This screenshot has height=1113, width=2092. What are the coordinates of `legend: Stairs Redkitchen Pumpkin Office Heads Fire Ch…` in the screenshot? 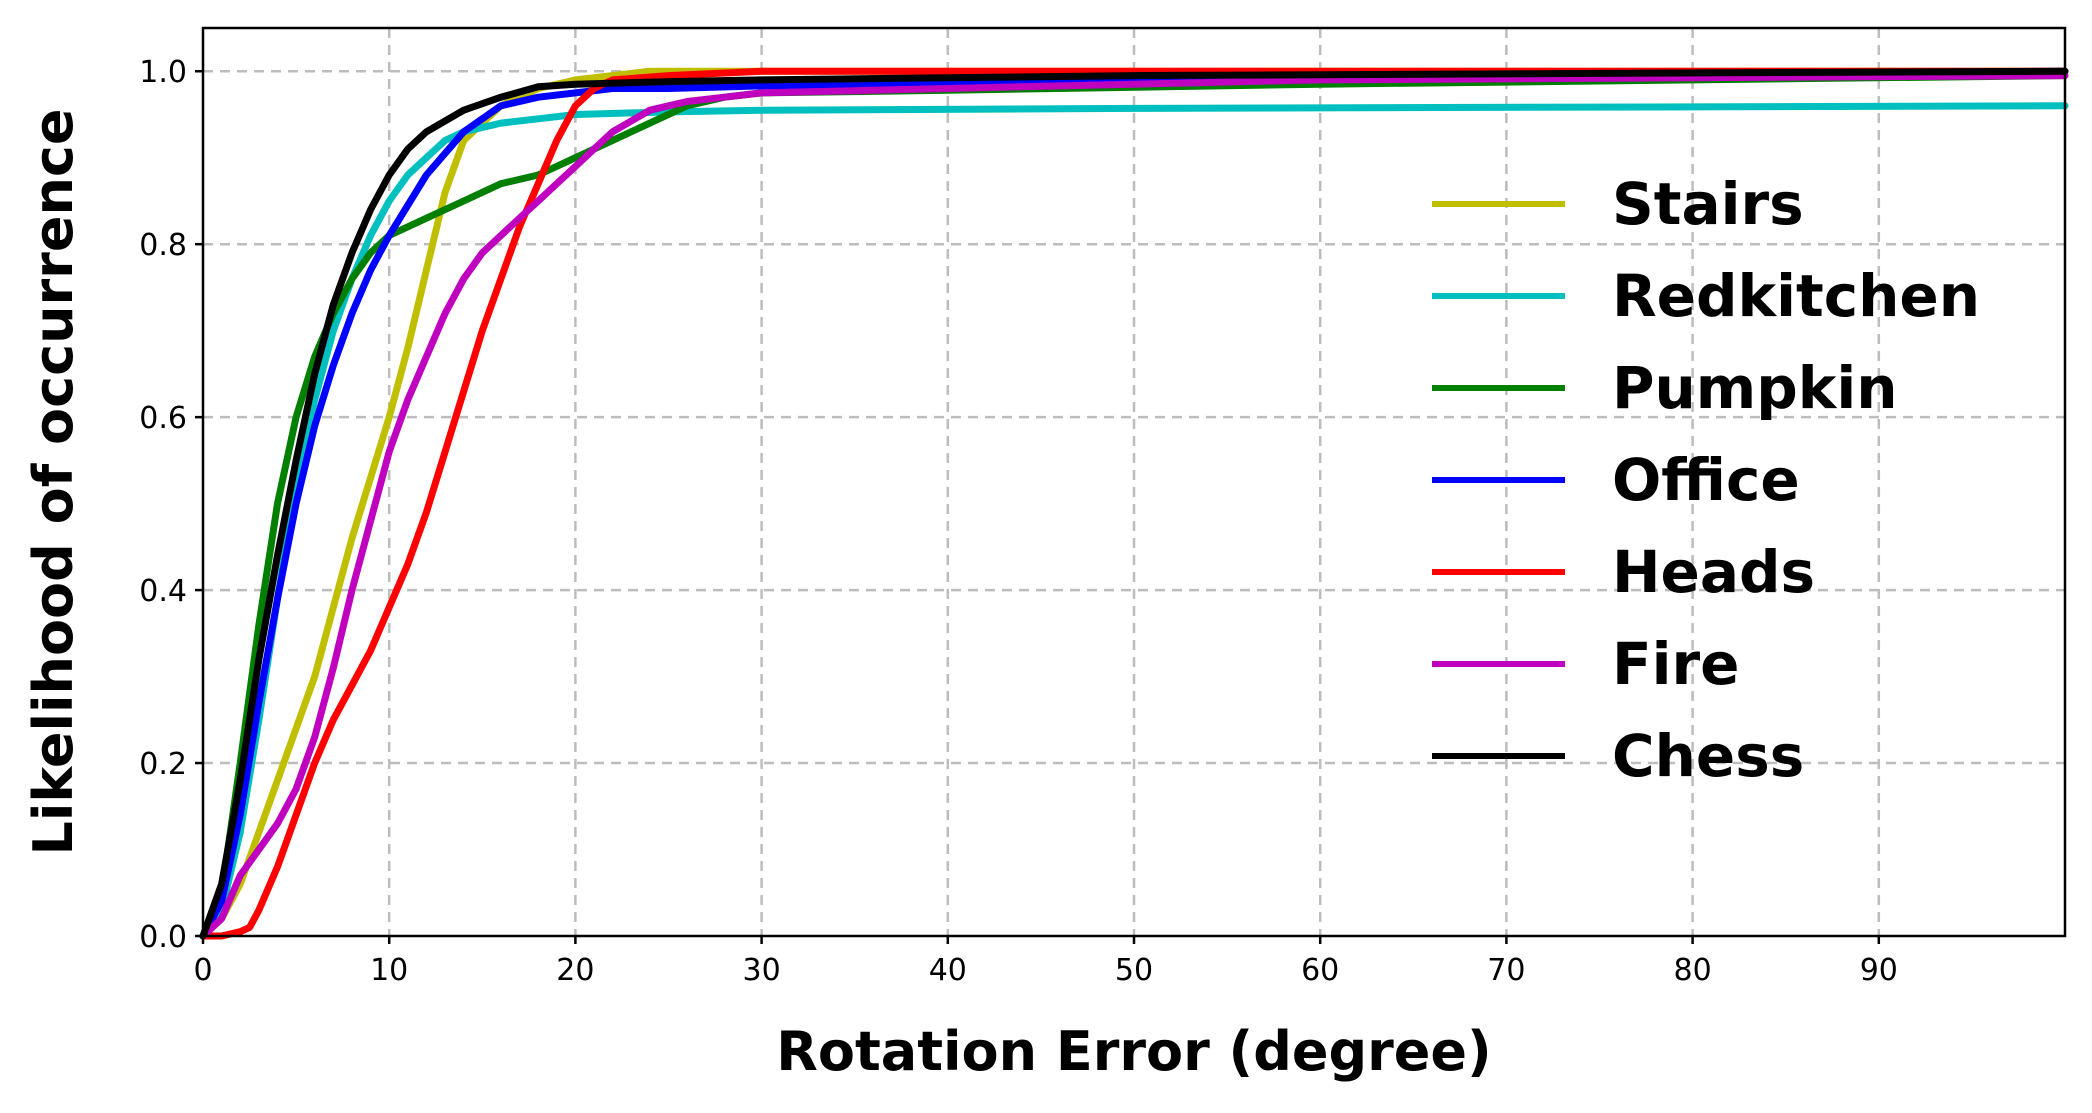 It's located at (1706, 480).